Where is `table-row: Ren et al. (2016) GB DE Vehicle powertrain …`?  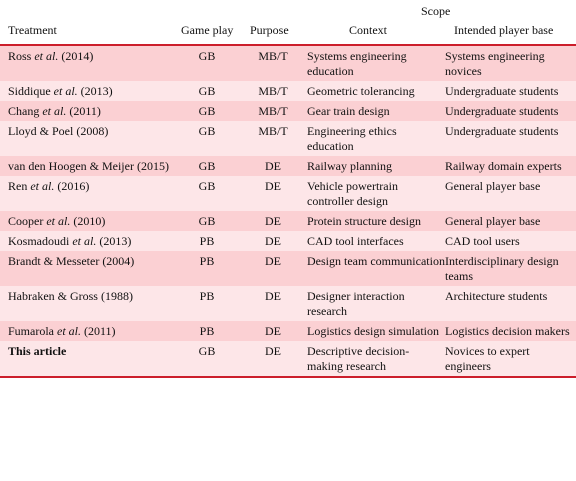
table-row: Ren et al. (2016) GB DE Vehicle powertrain … is located at coordinates (288, 193).